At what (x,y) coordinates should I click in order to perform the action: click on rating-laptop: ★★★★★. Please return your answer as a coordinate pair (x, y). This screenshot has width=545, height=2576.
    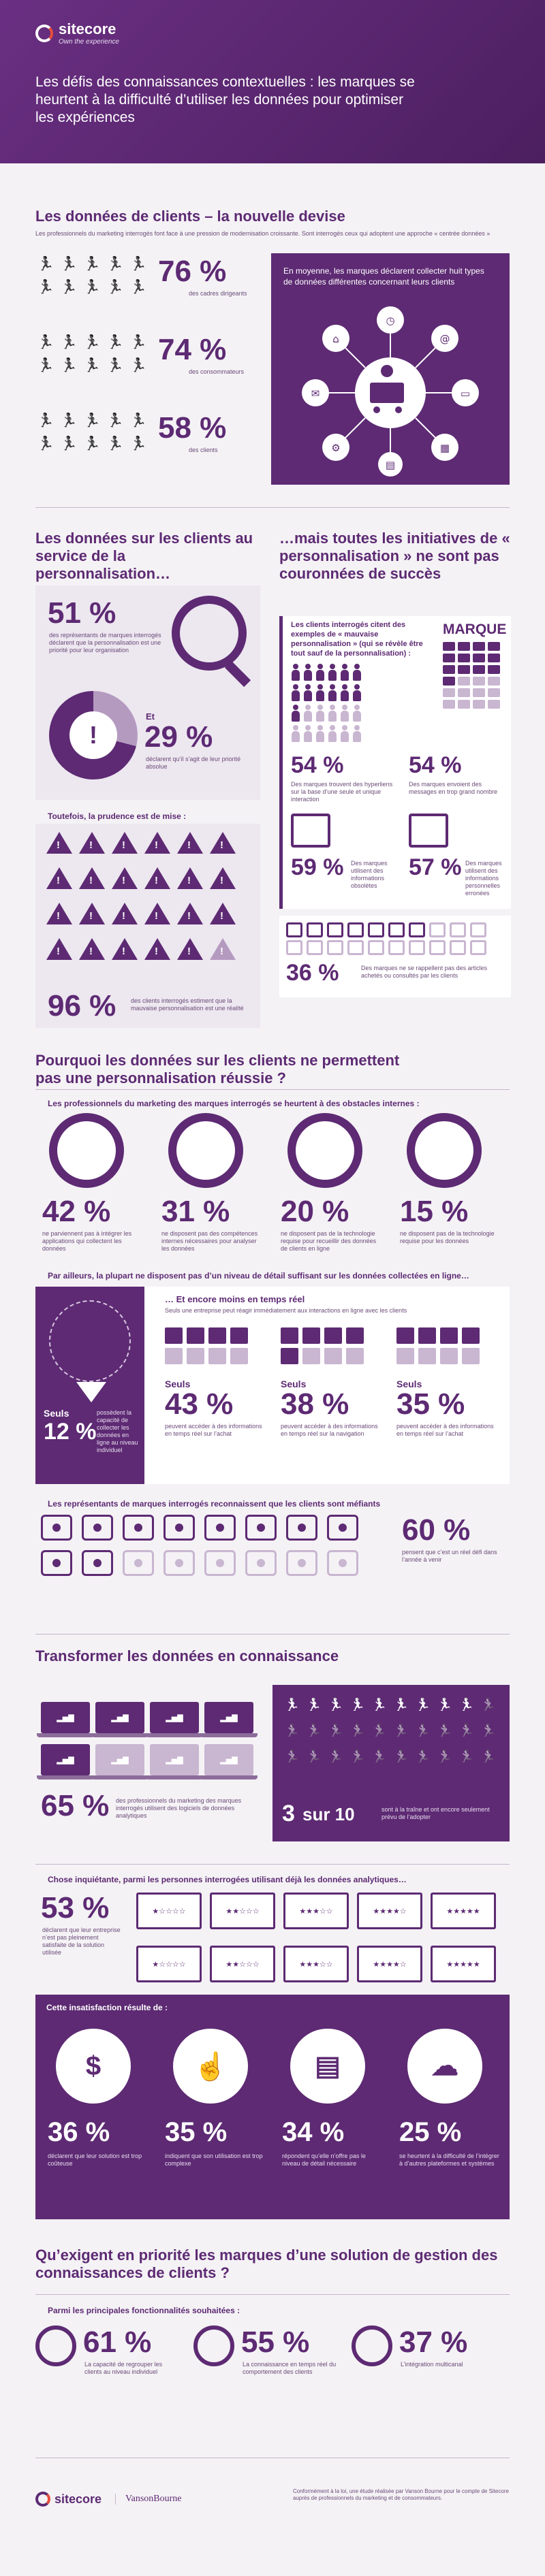
    Looking at the image, I should click on (463, 1964).